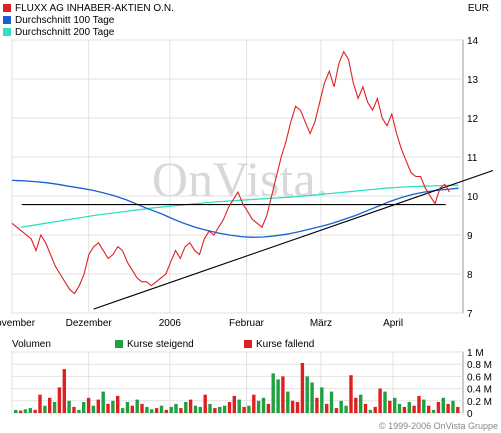 The height and width of the screenshot is (433, 501). What do you see at coordinates (201, 323) in the screenshot?
I see `x-axis-ticks: November Dezember 2006 Februar März April` at bounding box center [201, 323].